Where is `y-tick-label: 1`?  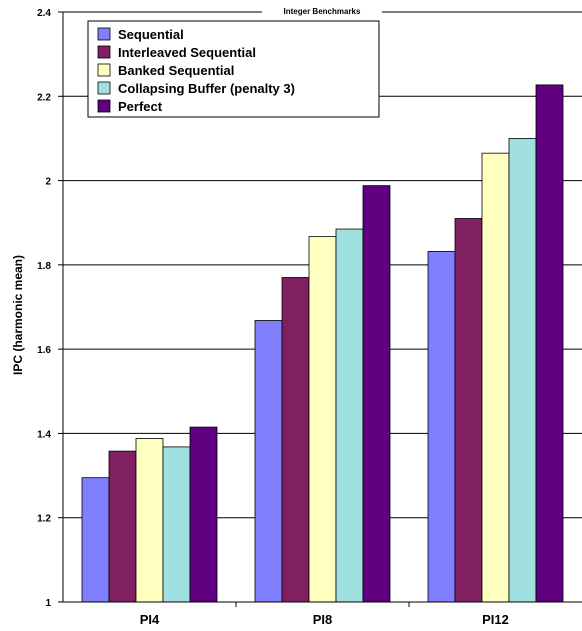
y-tick-label: 1 is located at coordinates (48, 603).